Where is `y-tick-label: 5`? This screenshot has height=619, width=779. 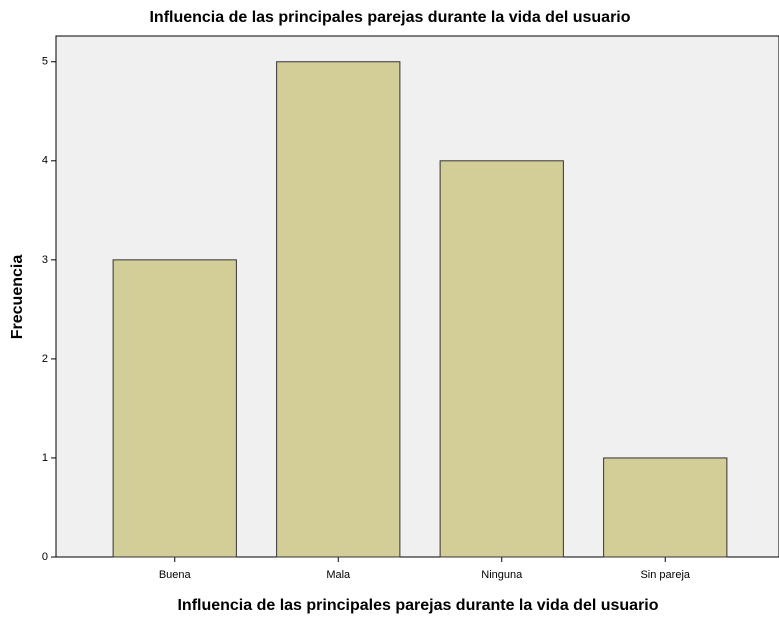
y-tick-label: 5 is located at coordinates (45, 62).